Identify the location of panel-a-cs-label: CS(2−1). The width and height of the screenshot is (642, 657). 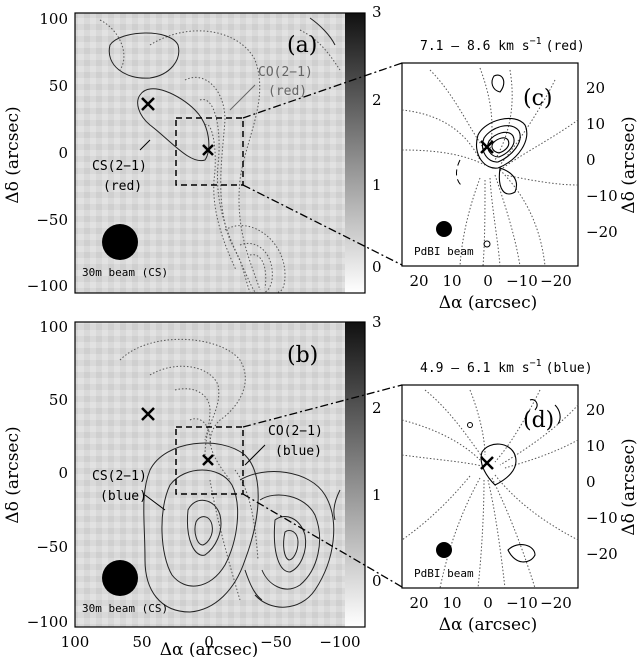
(119, 166).